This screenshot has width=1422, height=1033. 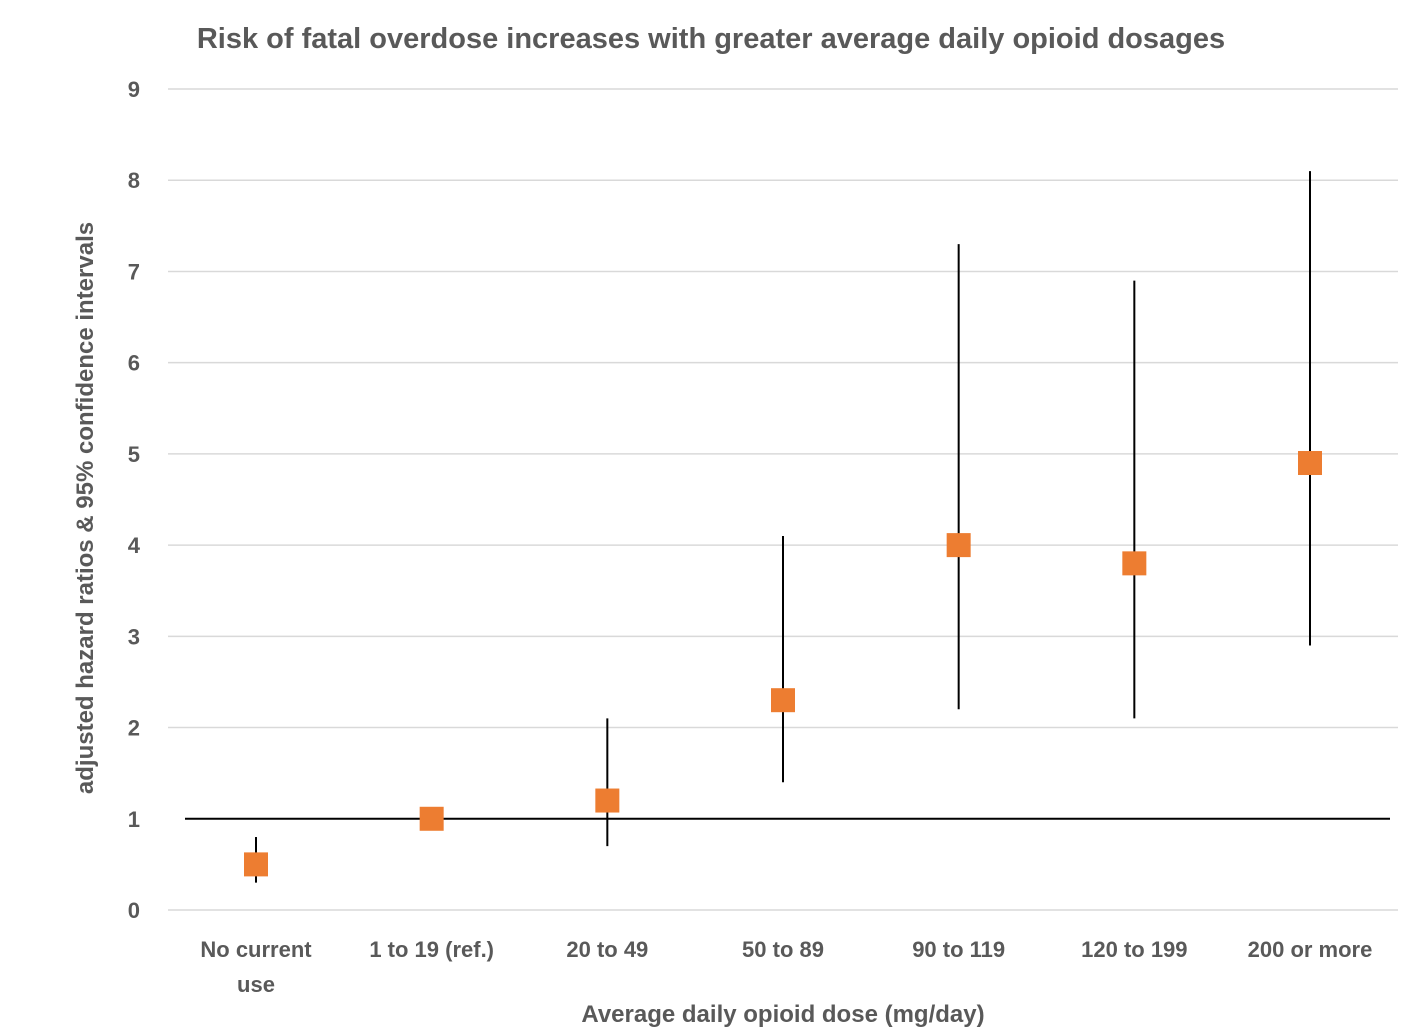 I want to click on y-tick-label: 3, so click(x=134, y=636).